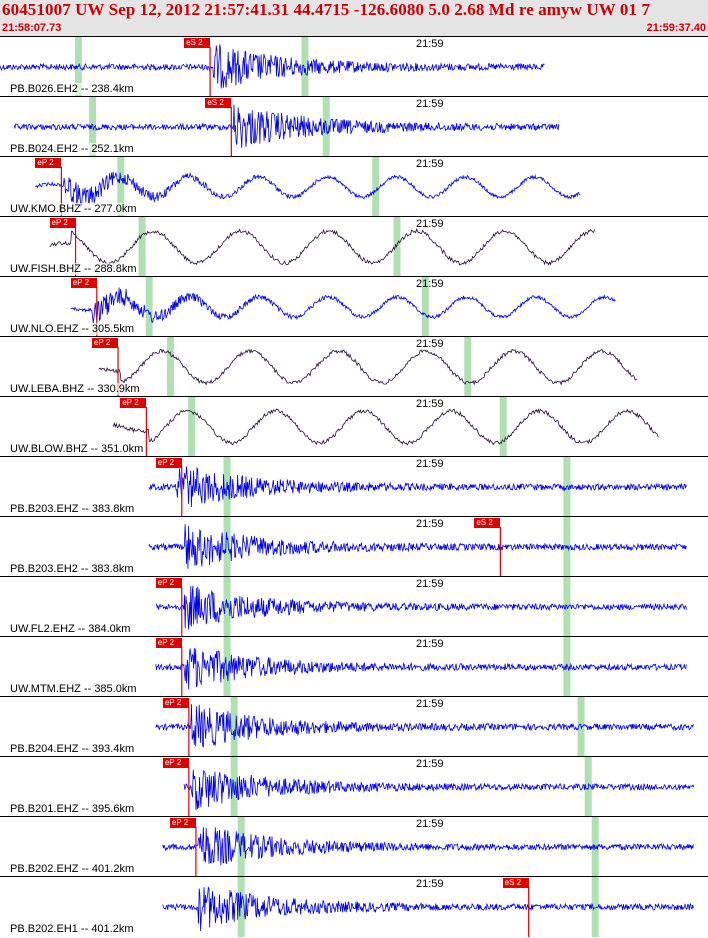 This screenshot has height=938, width=708. Describe the element at coordinates (32, 28) in the screenshot. I see `window-start-time: 21:58:07.73` at that location.